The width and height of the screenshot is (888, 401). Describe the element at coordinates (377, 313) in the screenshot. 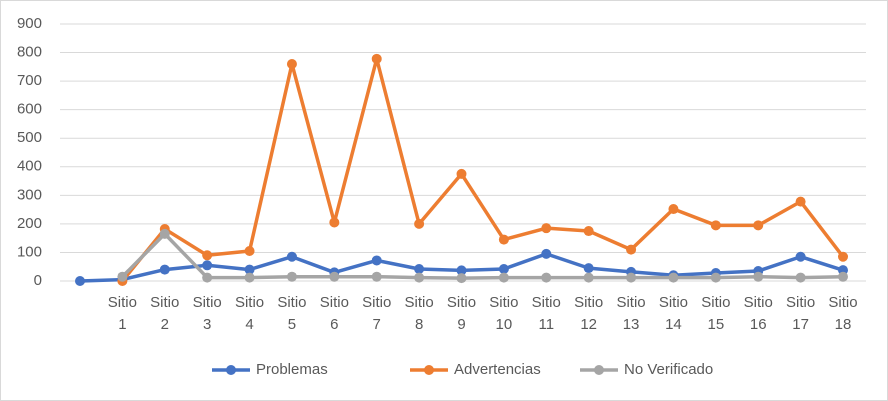

I see `x-tick-label: Sitio 7` at that location.